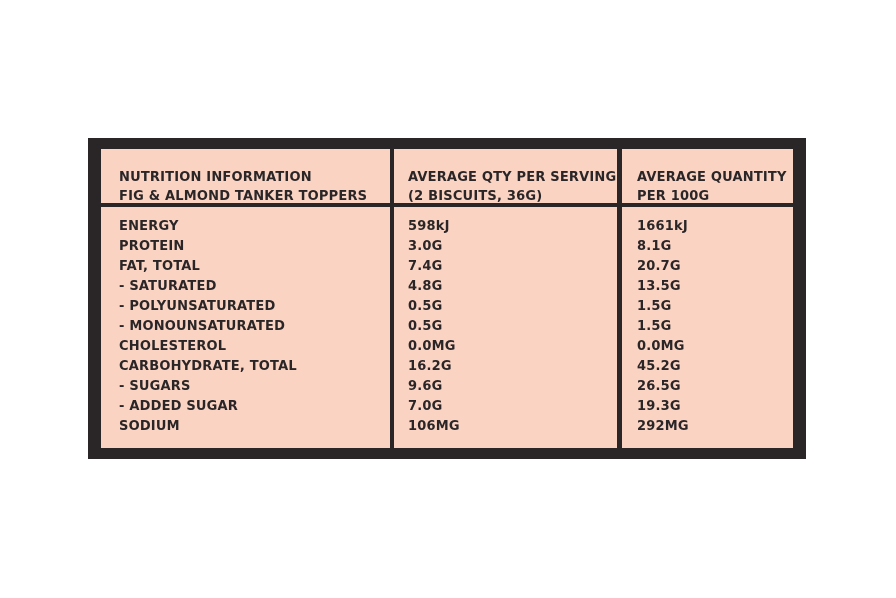  Describe the element at coordinates (654, 246) in the screenshot. I see `per-100g-value: 8.1G` at that location.